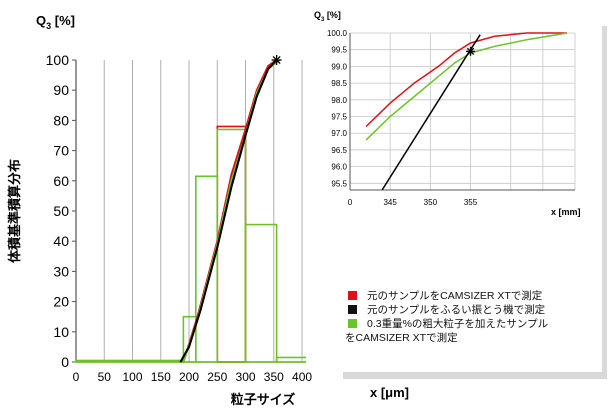  Describe the element at coordinates (246, 377) in the screenshot. I see `main-x-tick-label: 300` at that location.